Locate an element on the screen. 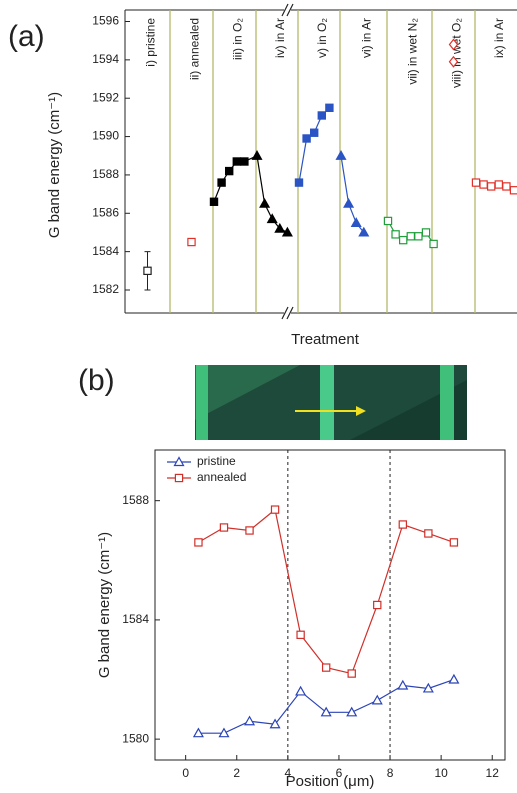 This screenshot has width=517, height=793. panel-label: (b) is located at coordinates (96, 380).